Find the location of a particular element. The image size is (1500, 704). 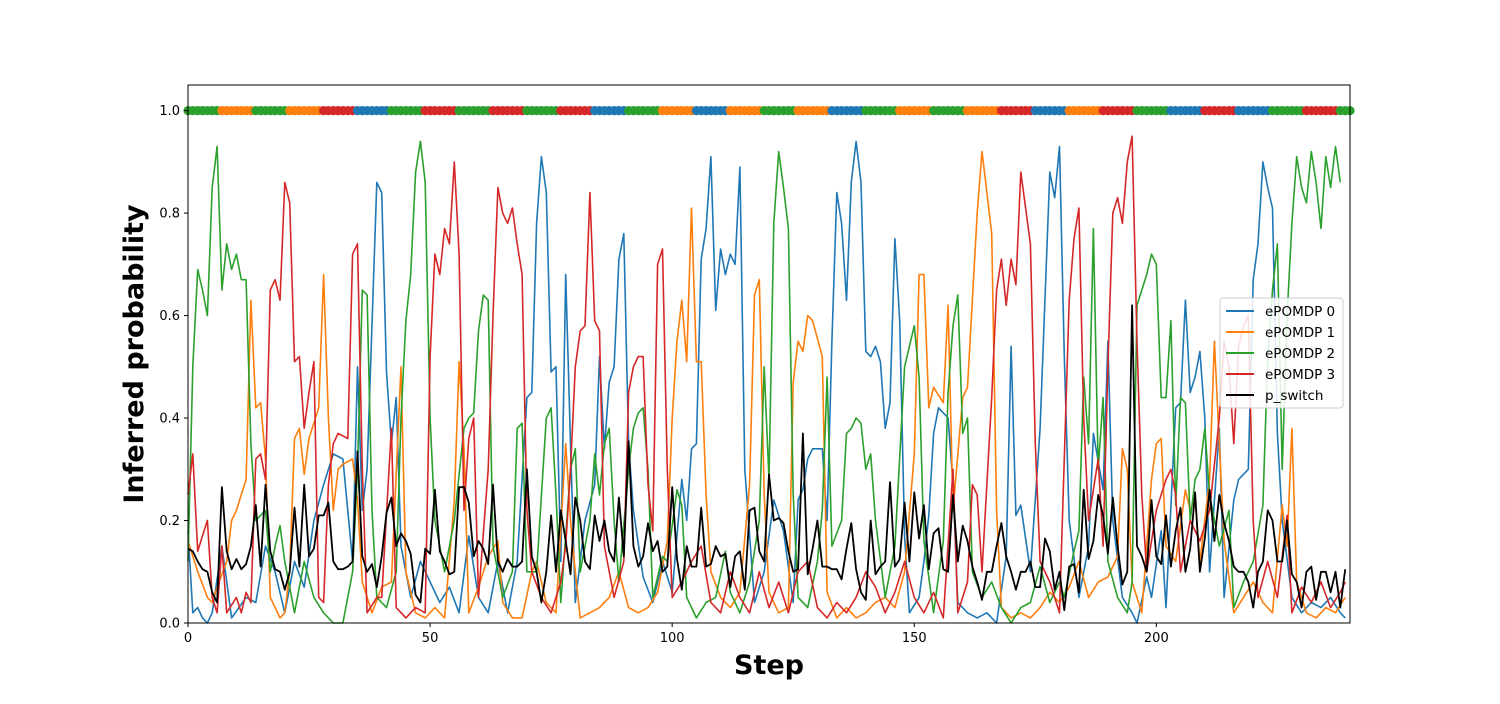

y-tick-label: 0.0 is located at coordinates (169, 624).